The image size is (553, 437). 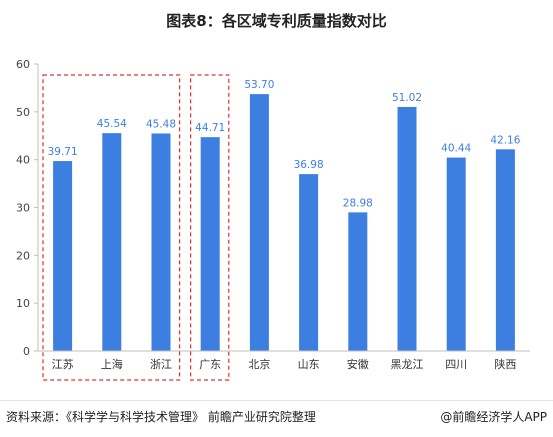 What do you see at coordinates (358, 364) in the screenshot?
I see `x-tick-label: 安徽` at bounding box center [358, 364].